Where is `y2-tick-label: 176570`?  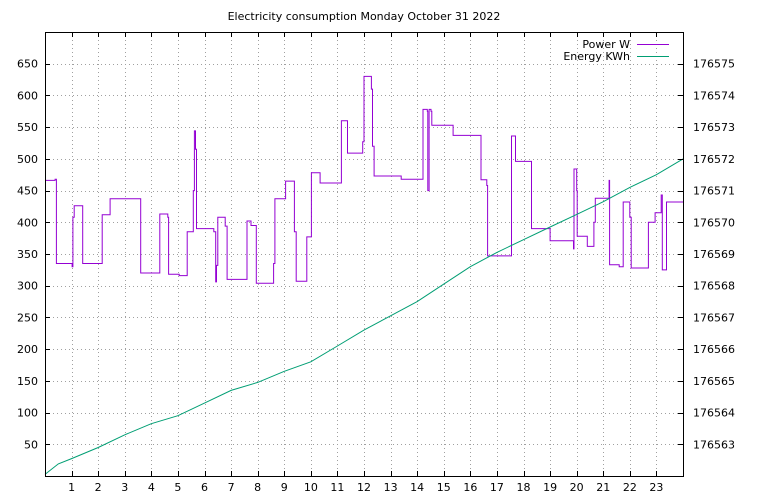 y2-tick-label: 176570 is located at coordinates (714, 222).